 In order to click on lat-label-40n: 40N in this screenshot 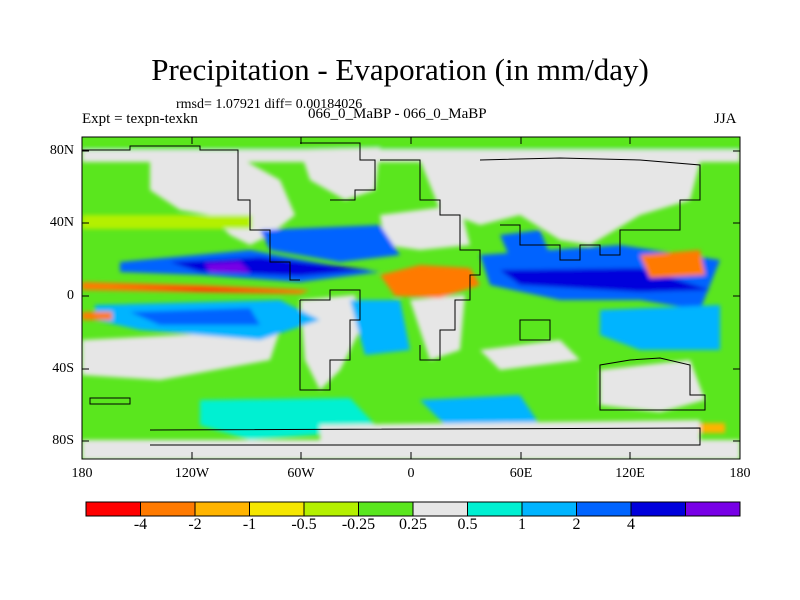, I will do `click(61, 222)`.